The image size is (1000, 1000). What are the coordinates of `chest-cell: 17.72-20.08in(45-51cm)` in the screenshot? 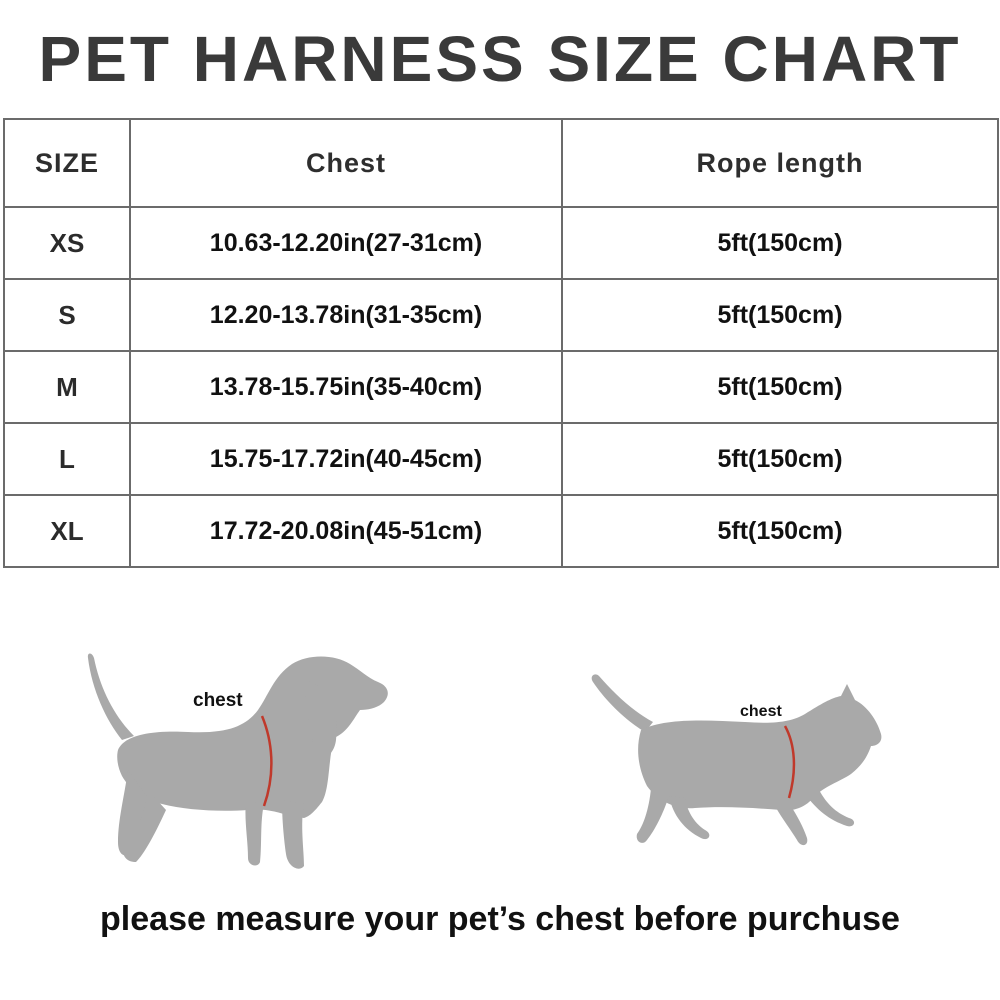 It's located at (346, 531).